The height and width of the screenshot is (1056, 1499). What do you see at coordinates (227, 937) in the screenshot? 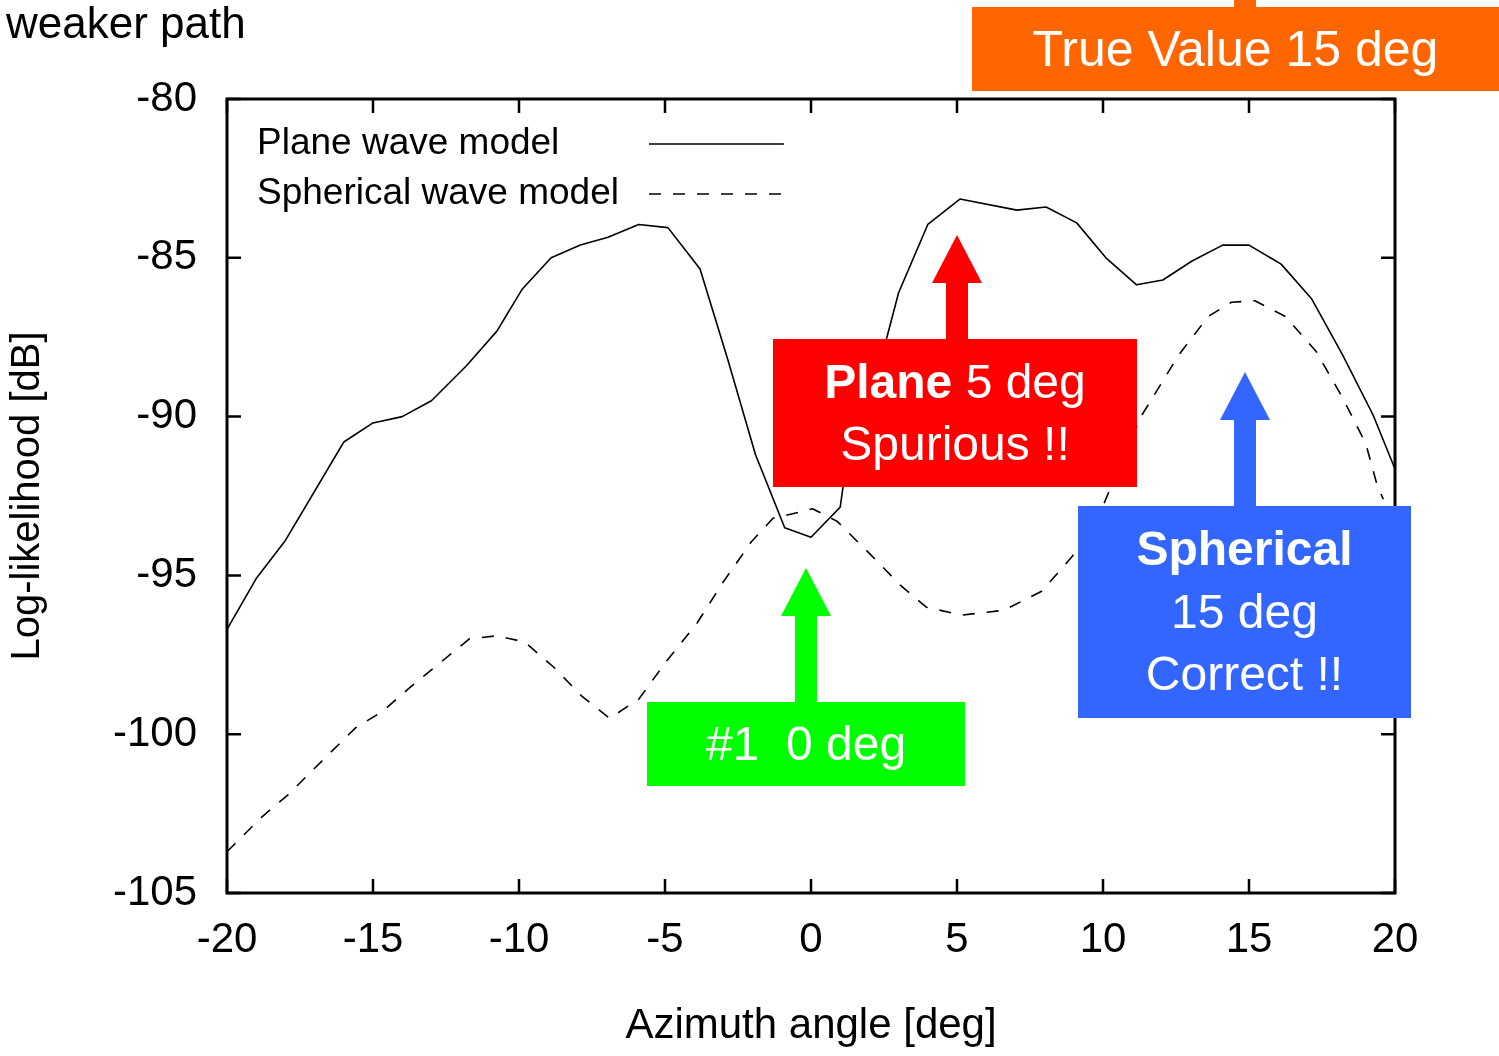
I see `x-tick-label: -20` at bounding box center [227, 937].